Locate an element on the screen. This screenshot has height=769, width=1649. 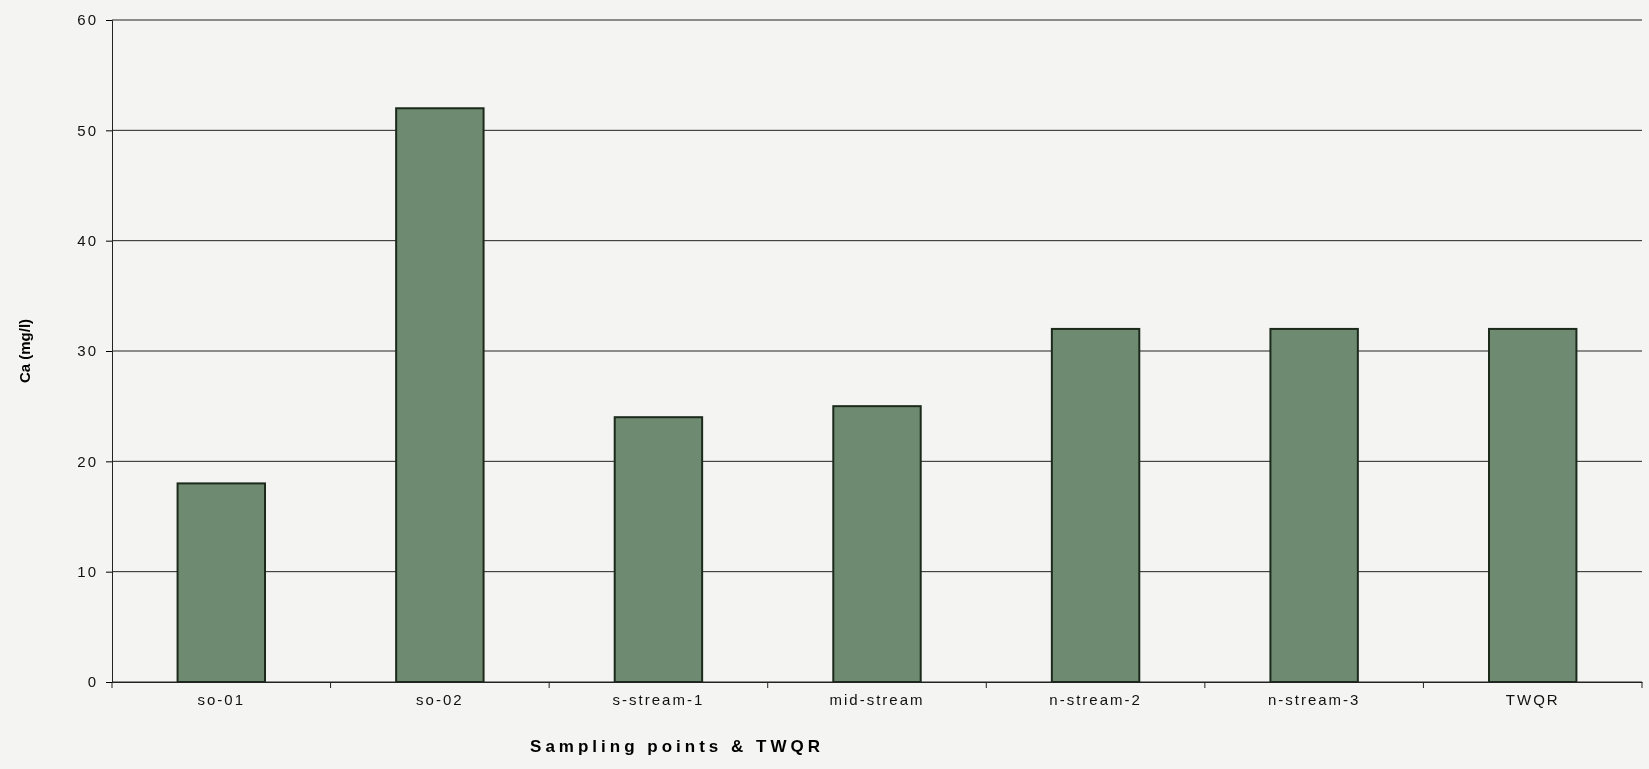
x-tick-label: so-02 is located at coordinates (440, 699).